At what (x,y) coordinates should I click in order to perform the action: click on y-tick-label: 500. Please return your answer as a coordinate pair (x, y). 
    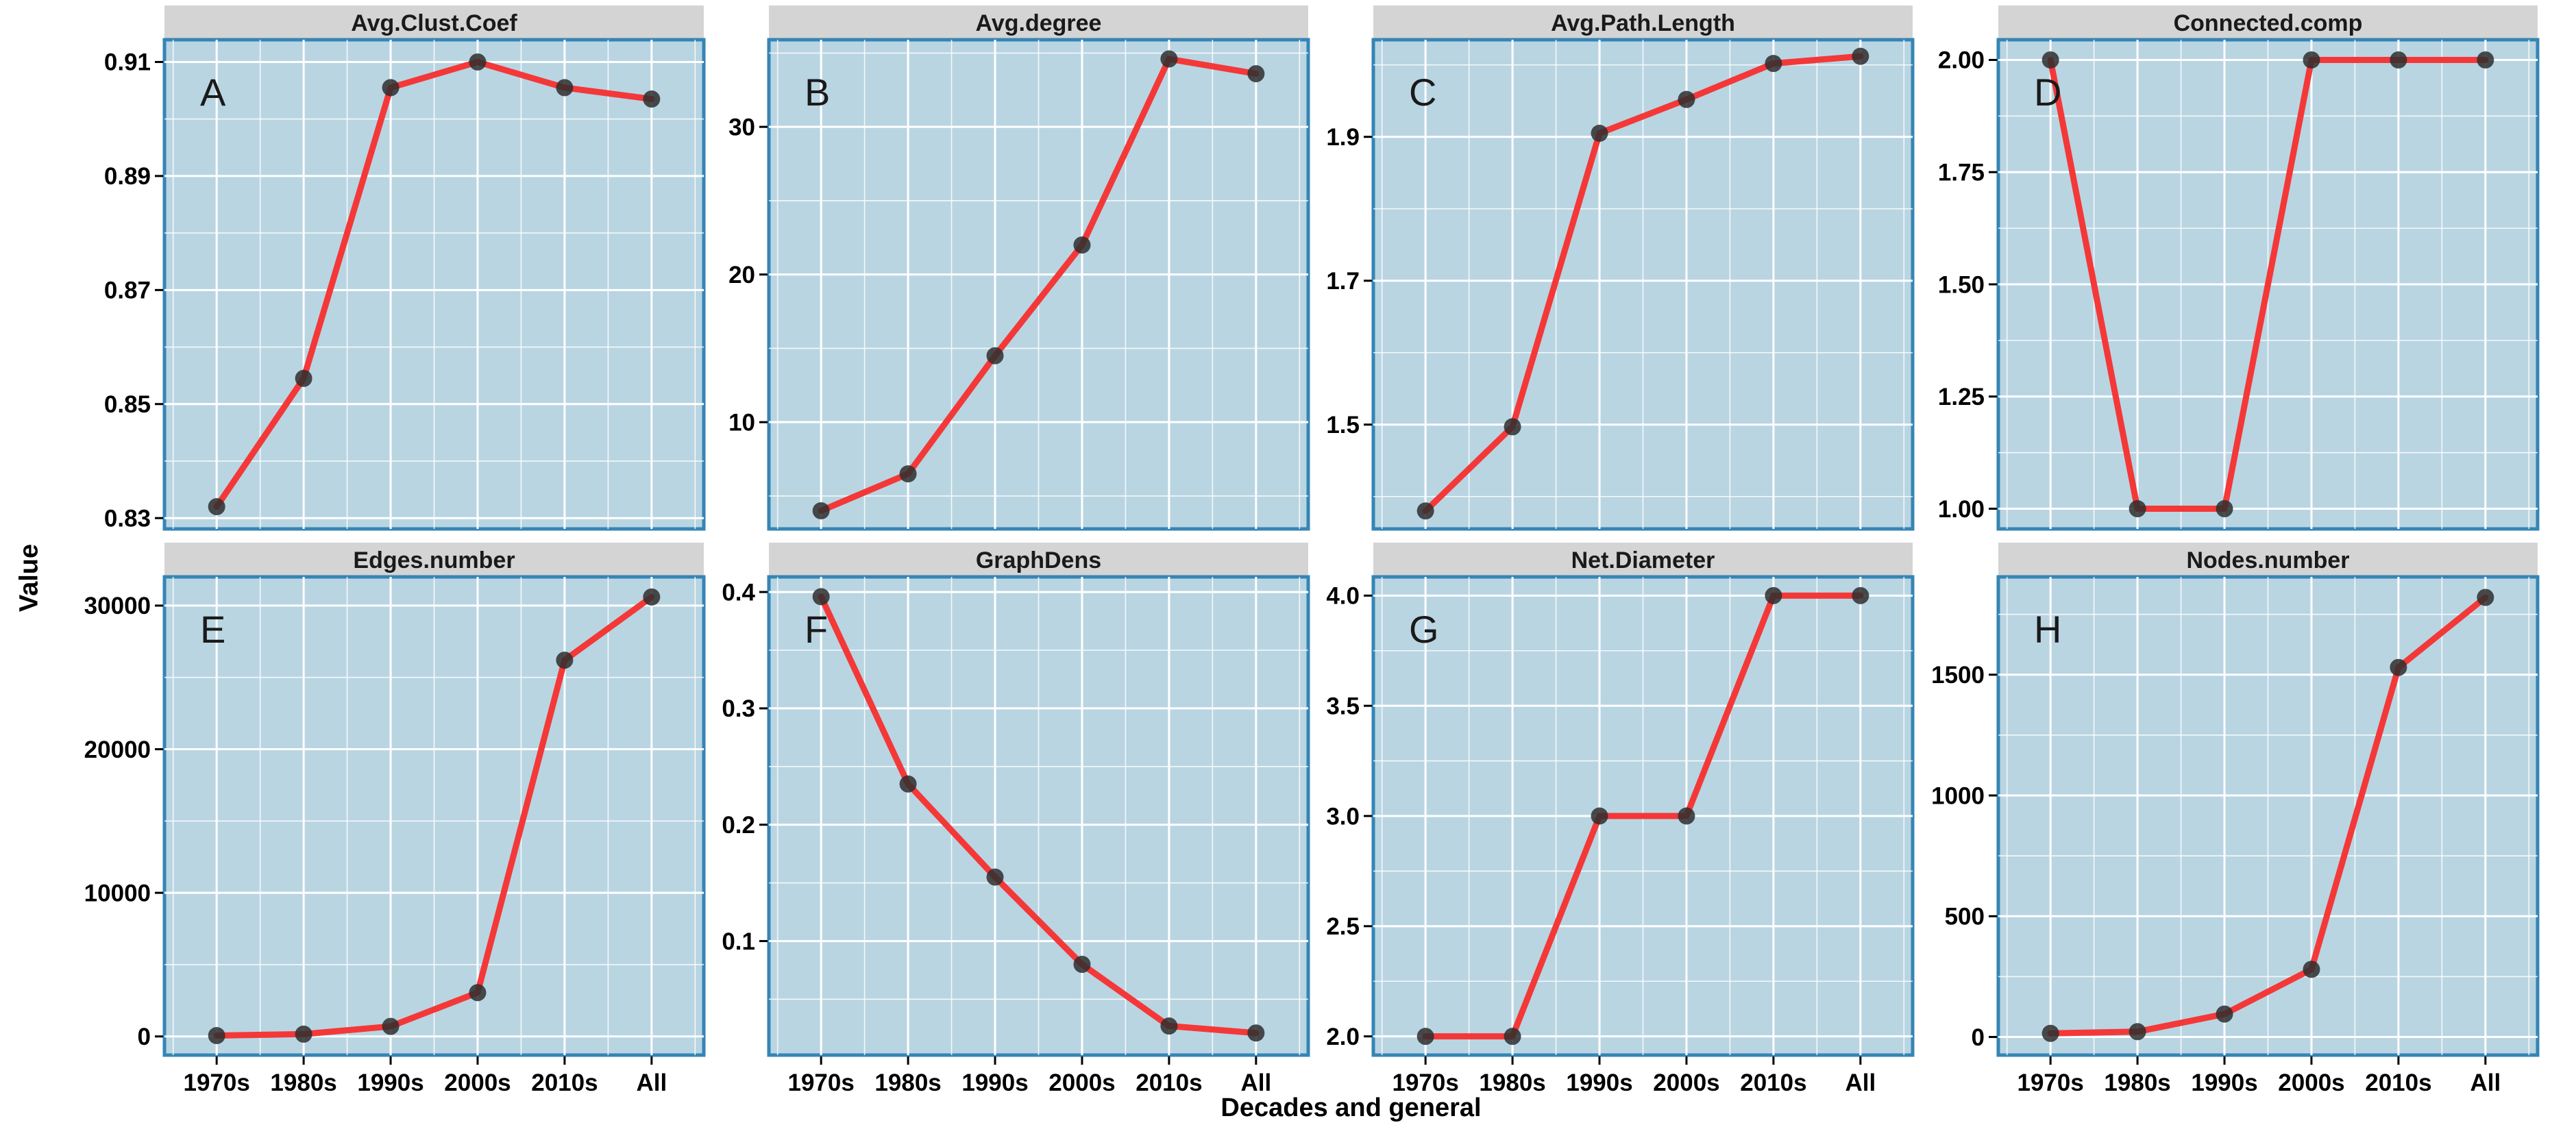
    Looking at the image, I should click on (1965, 917).